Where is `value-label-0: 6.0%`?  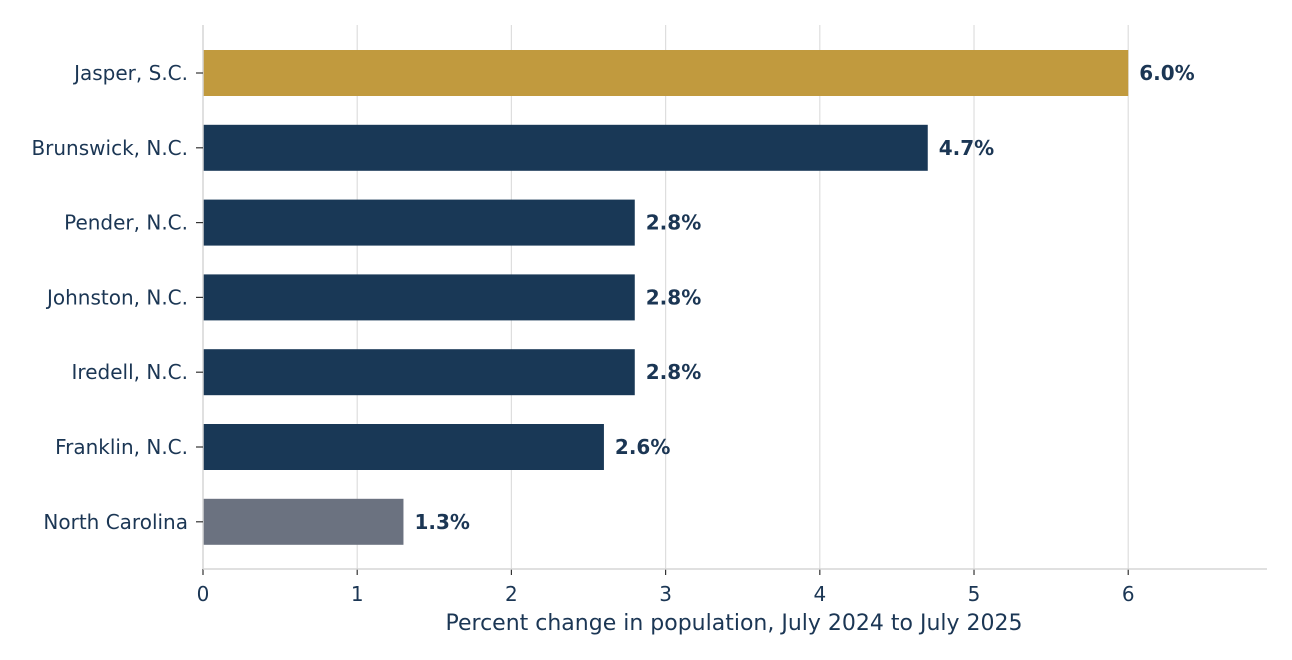 value-label-0: 6.0% is located at coordinates (1166, 73).